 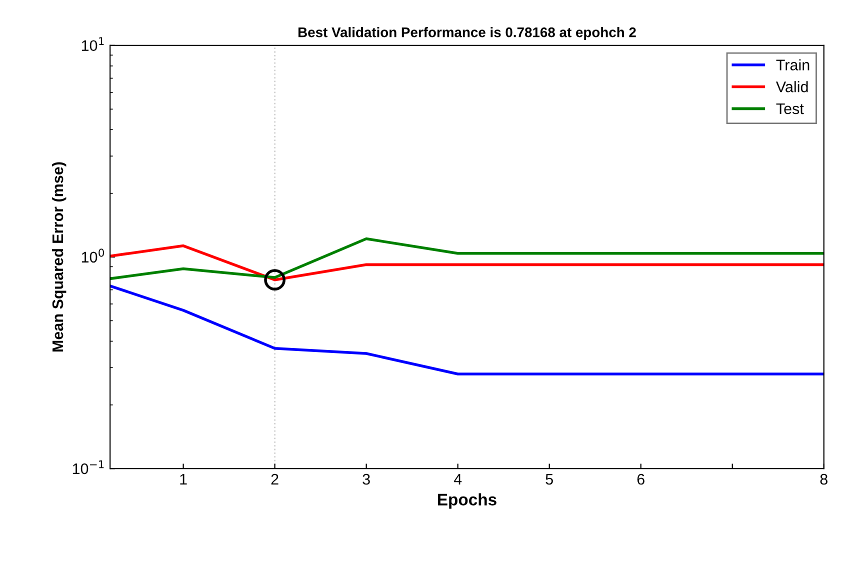 What do you see at coordinates (274, 479) in the screenshot?
I see `x-tick-label: 2` at bounding box center [274, 479].